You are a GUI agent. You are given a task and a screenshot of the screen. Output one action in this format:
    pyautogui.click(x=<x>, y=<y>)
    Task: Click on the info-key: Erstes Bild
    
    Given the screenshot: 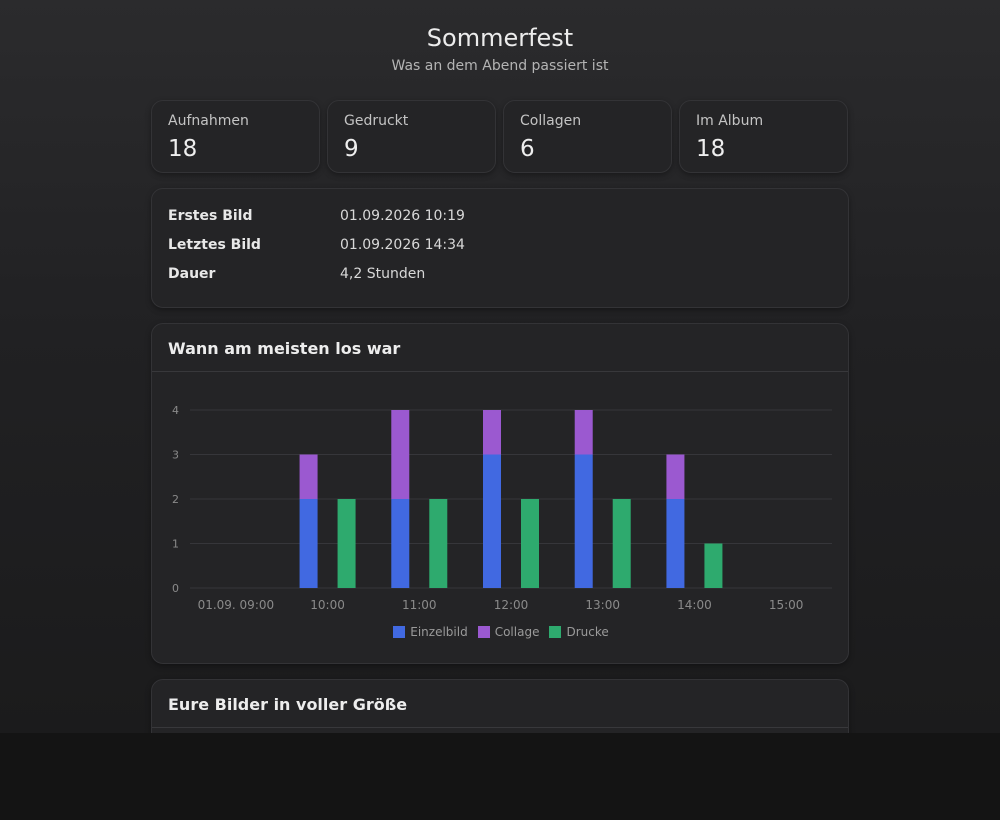 What is the action you would take?
    pyautogui.click(x=210, y=216)
    